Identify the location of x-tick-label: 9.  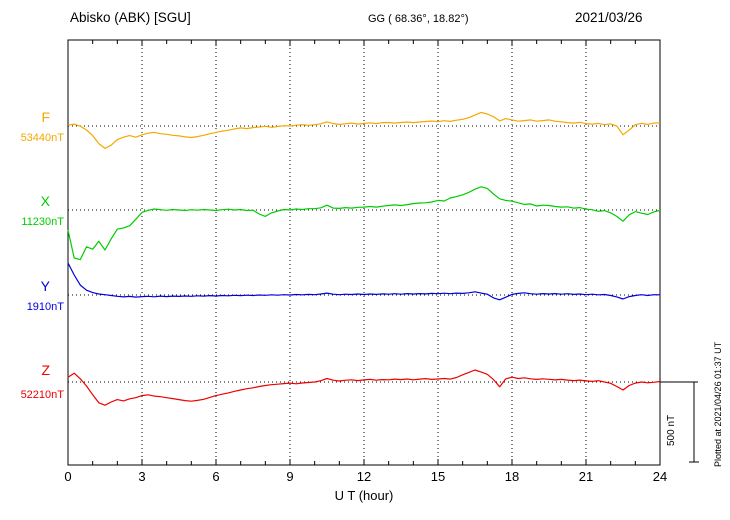
(290, 476).